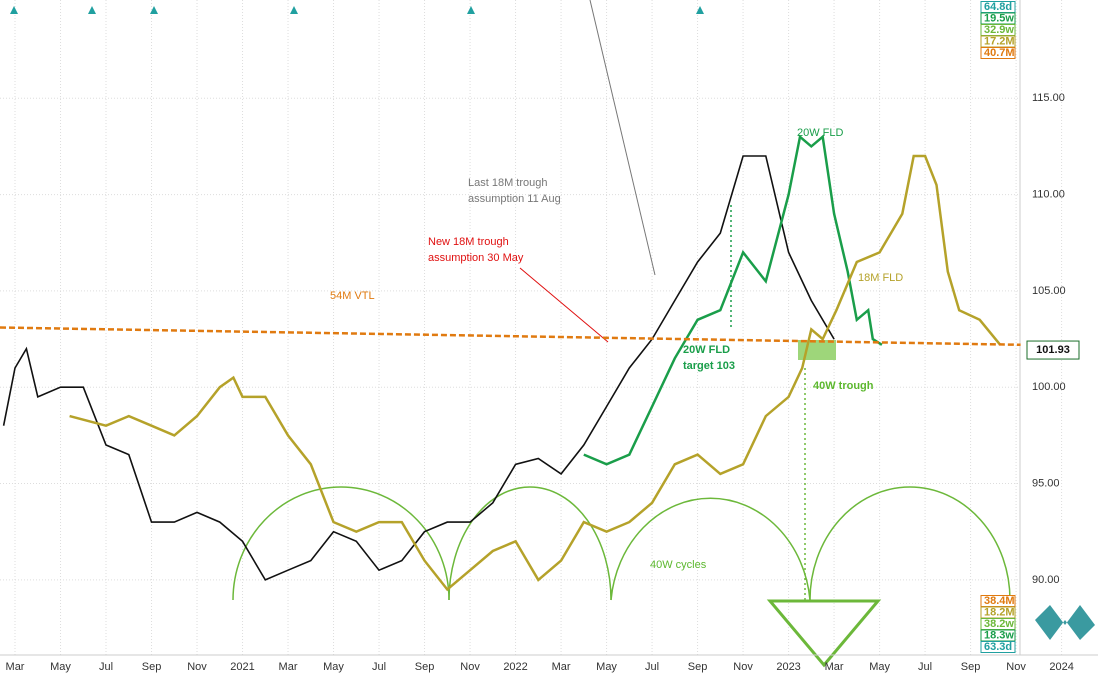 This screenshot has width=1098, height=680. I want to click on cycle-arcs, so click(621, 543).